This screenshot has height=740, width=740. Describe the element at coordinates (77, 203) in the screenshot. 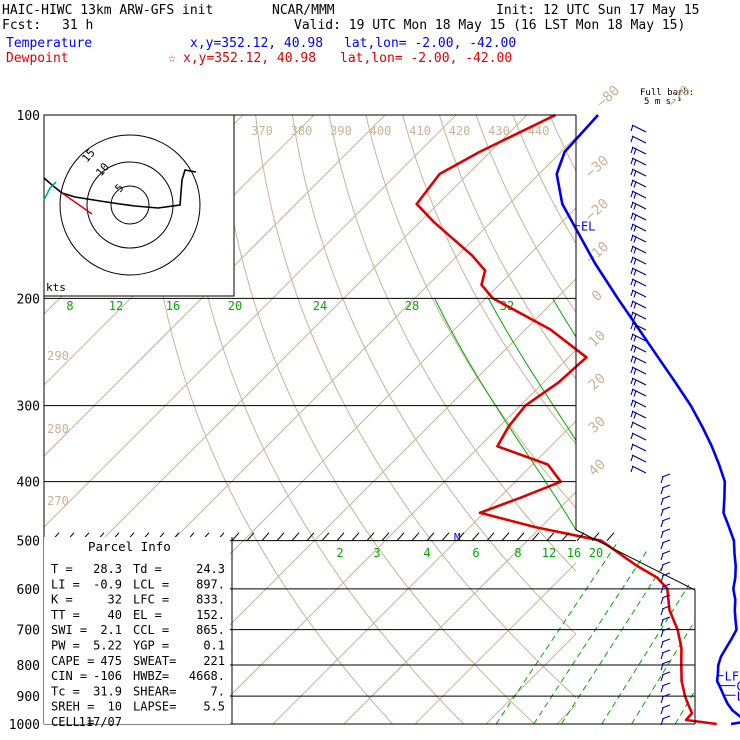

I see `hodograph-trace-red` at that location.